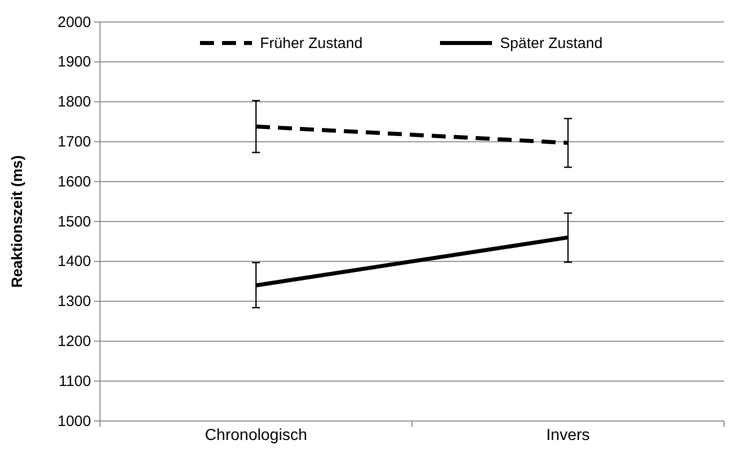 This screenshot has height=457, width=739. Describe the element at coordinates (17, 221) in the screenshot. I see `y-axis-title: Reaktionszeit (ms)` at that location.